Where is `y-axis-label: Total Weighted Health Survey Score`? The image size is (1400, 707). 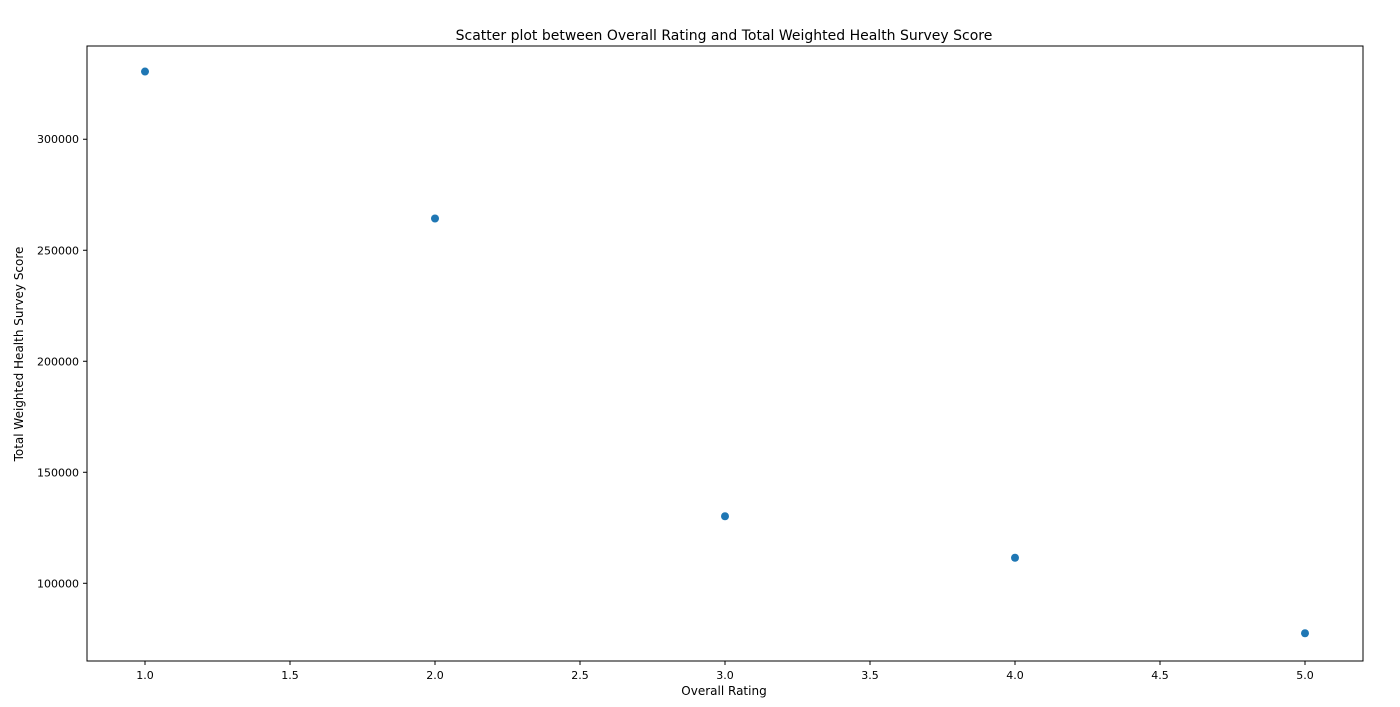
y-axis-label: Total Weighted Health Survey Score is located at coordinates (19, 355).